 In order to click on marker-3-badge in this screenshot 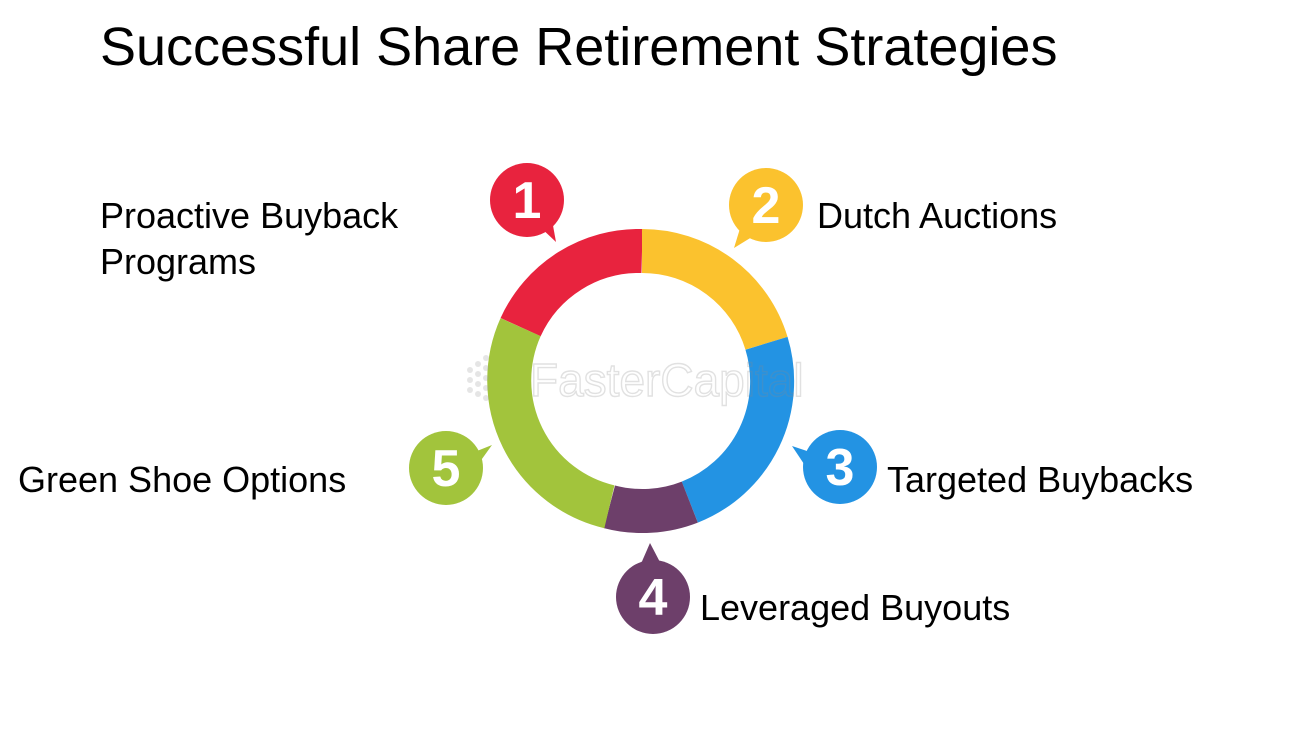, I will do `click(840, 467)`.